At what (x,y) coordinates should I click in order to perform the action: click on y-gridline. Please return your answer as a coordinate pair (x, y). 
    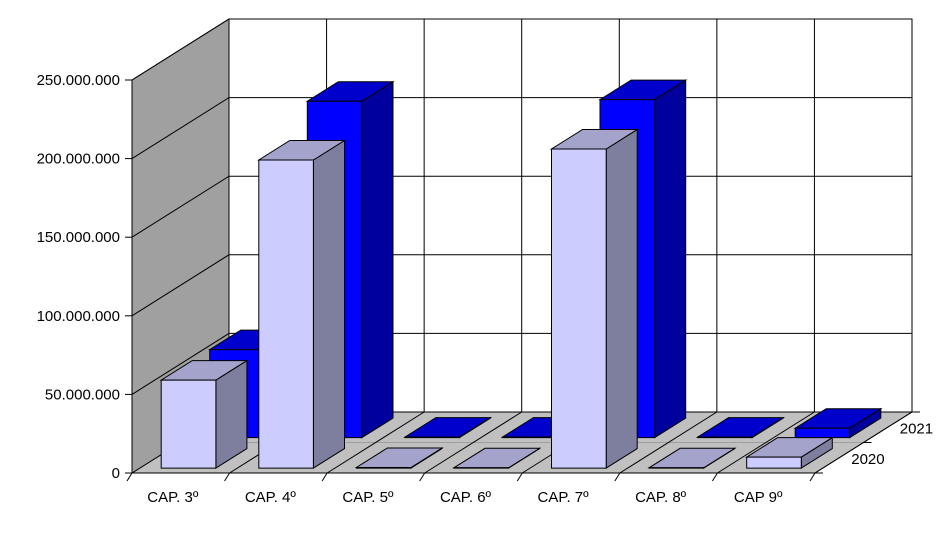
    Looking at the image, I should click on (521, 49).